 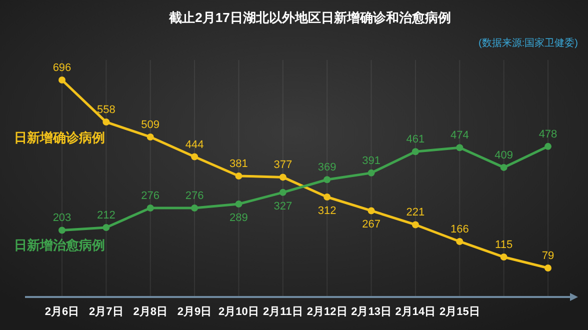 What do you see at coordinates (503, 155) in the screenshot?
I see `data-label: 409` at bounding box center [503, 155].